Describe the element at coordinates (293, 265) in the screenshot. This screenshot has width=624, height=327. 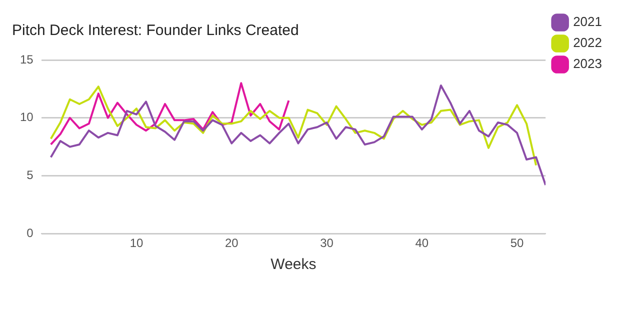
I see `x-axis-title: Weeks` at that location.